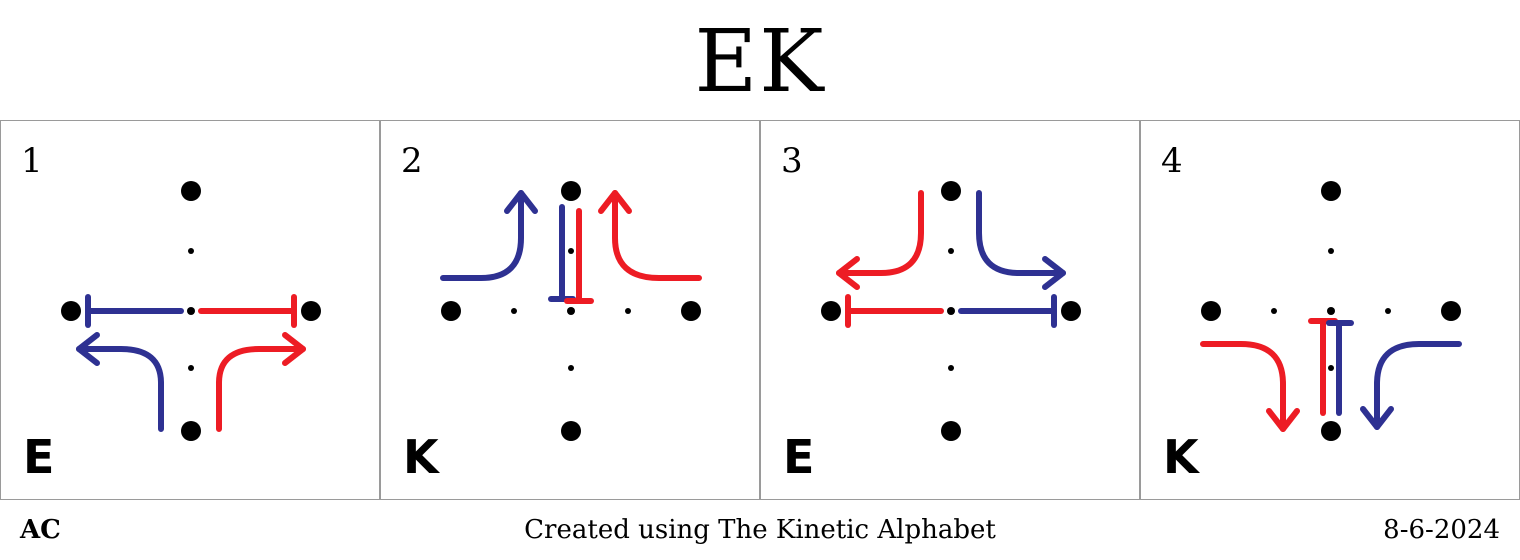 This screenshot has height=560, width=1520. I want to click on beat-number: 2, so click(412, 161).